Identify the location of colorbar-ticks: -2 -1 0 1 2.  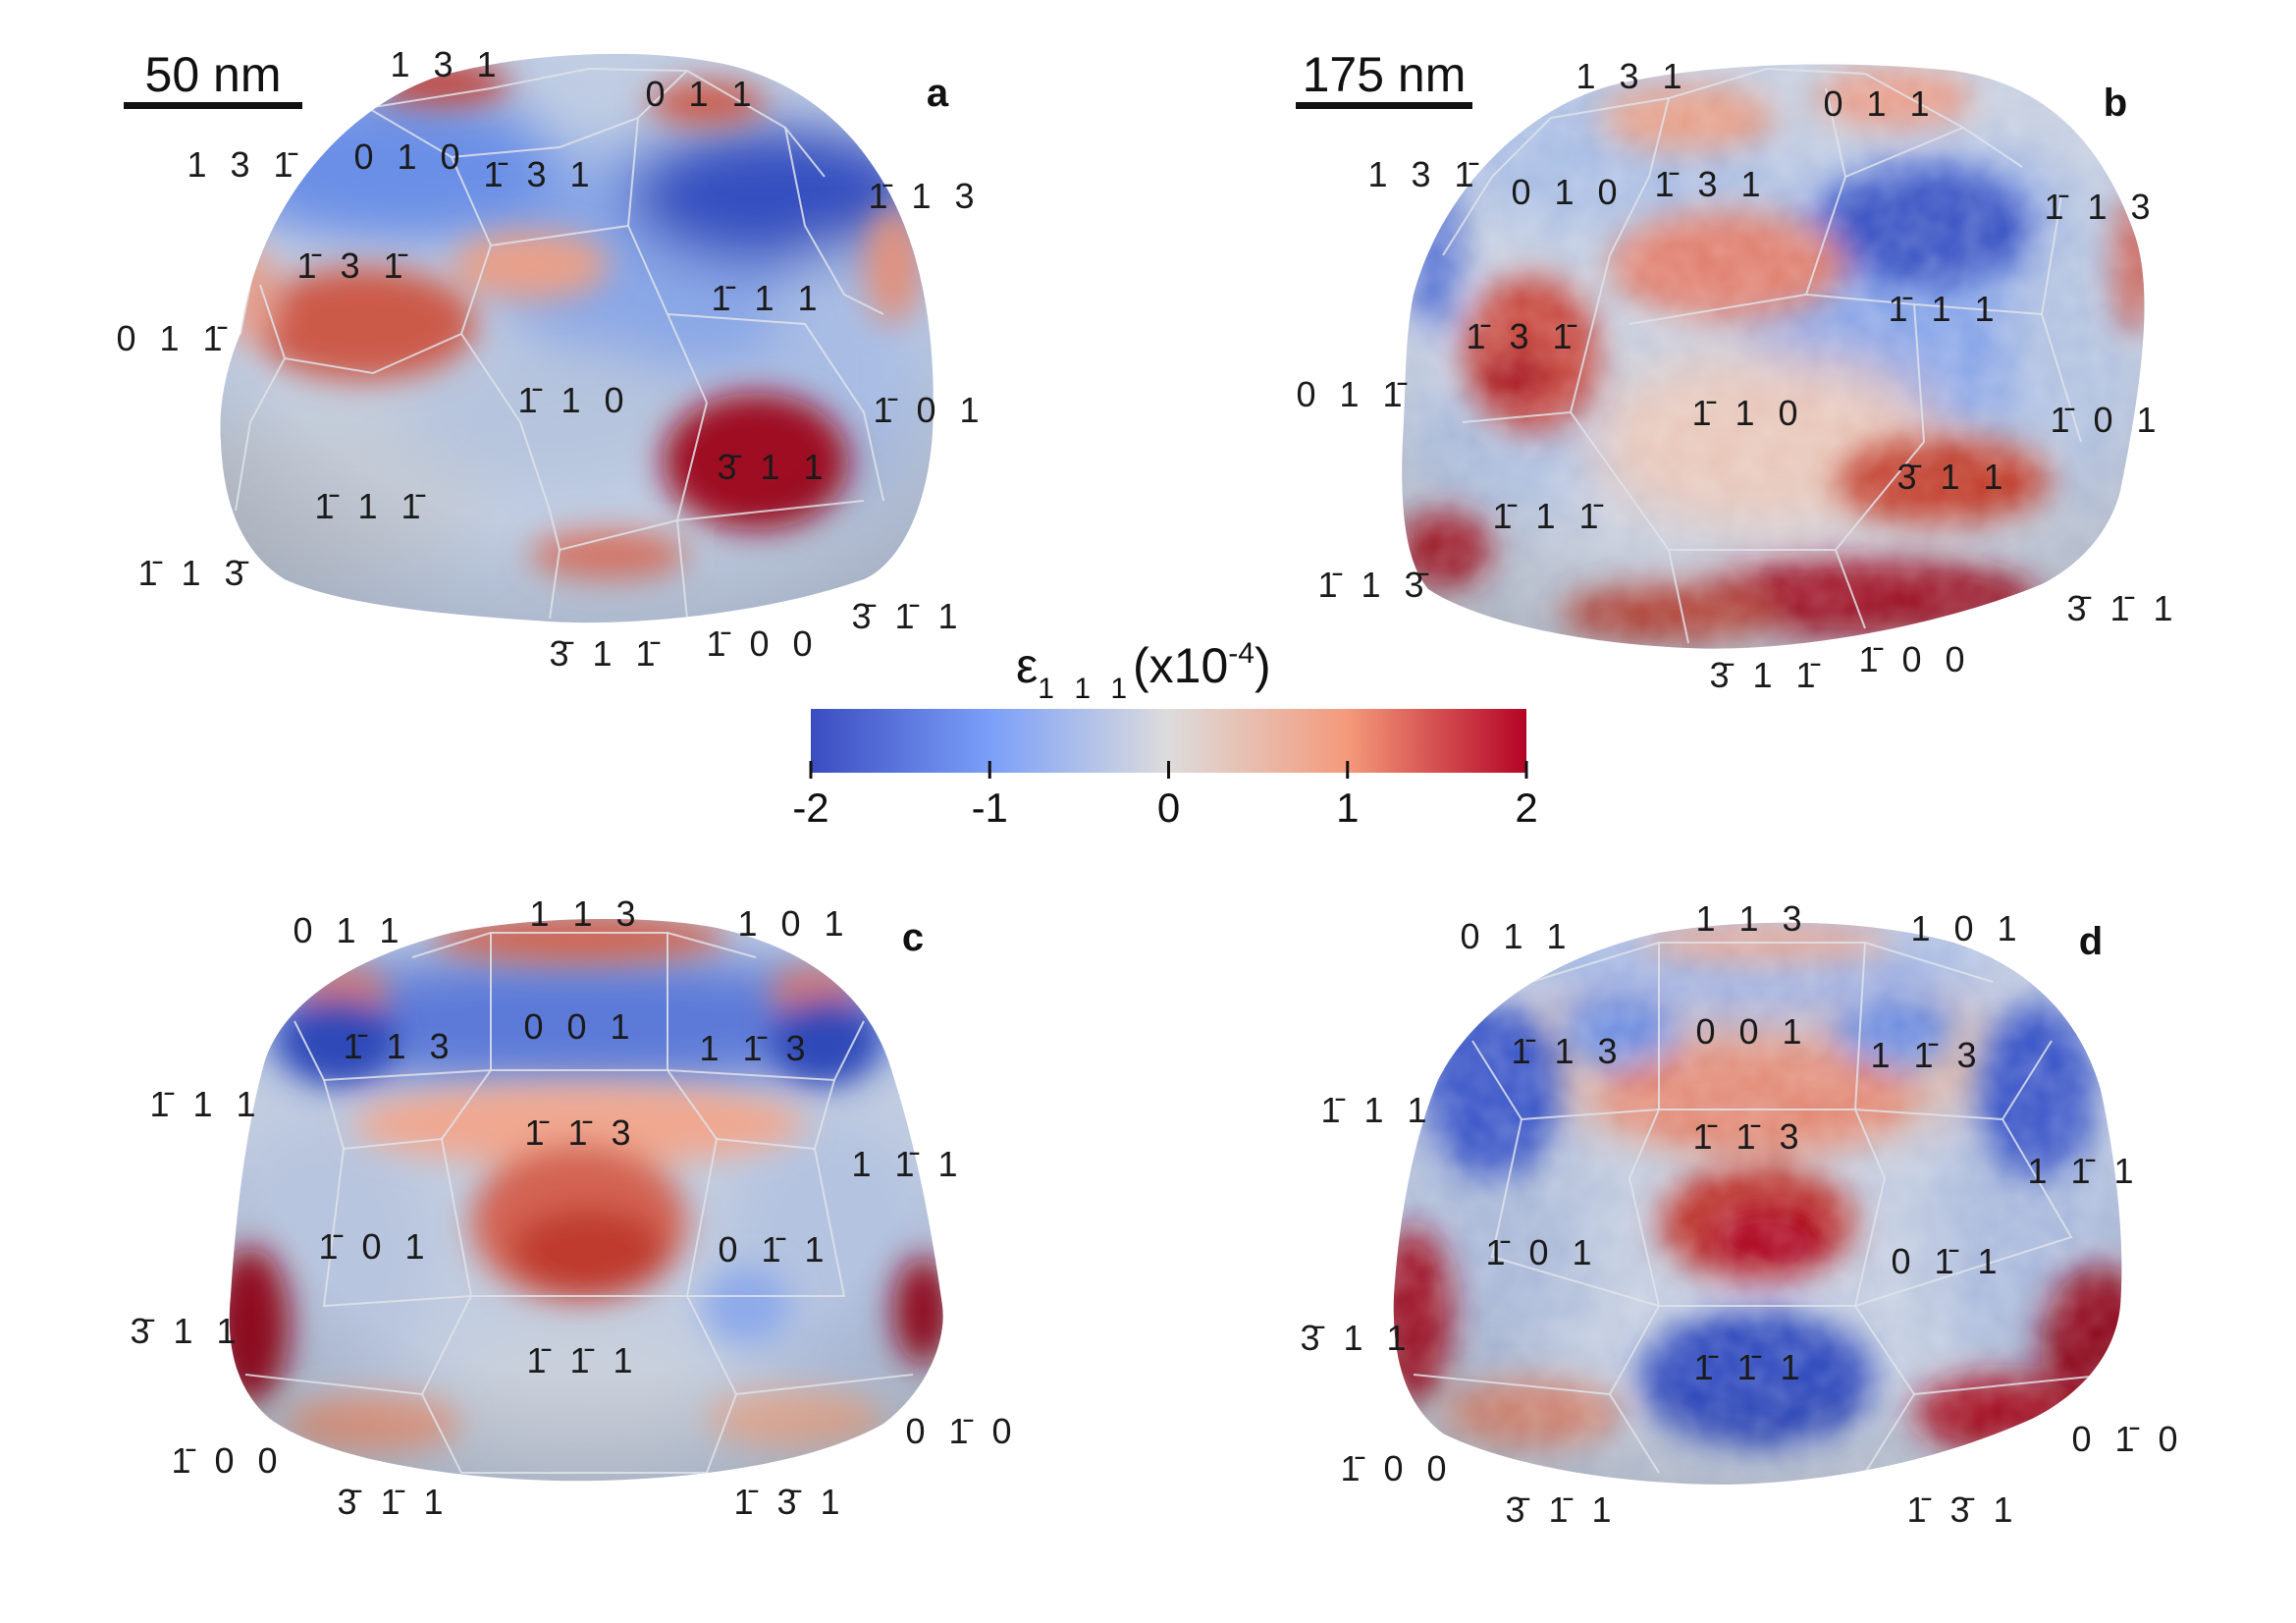
(1165, 796).